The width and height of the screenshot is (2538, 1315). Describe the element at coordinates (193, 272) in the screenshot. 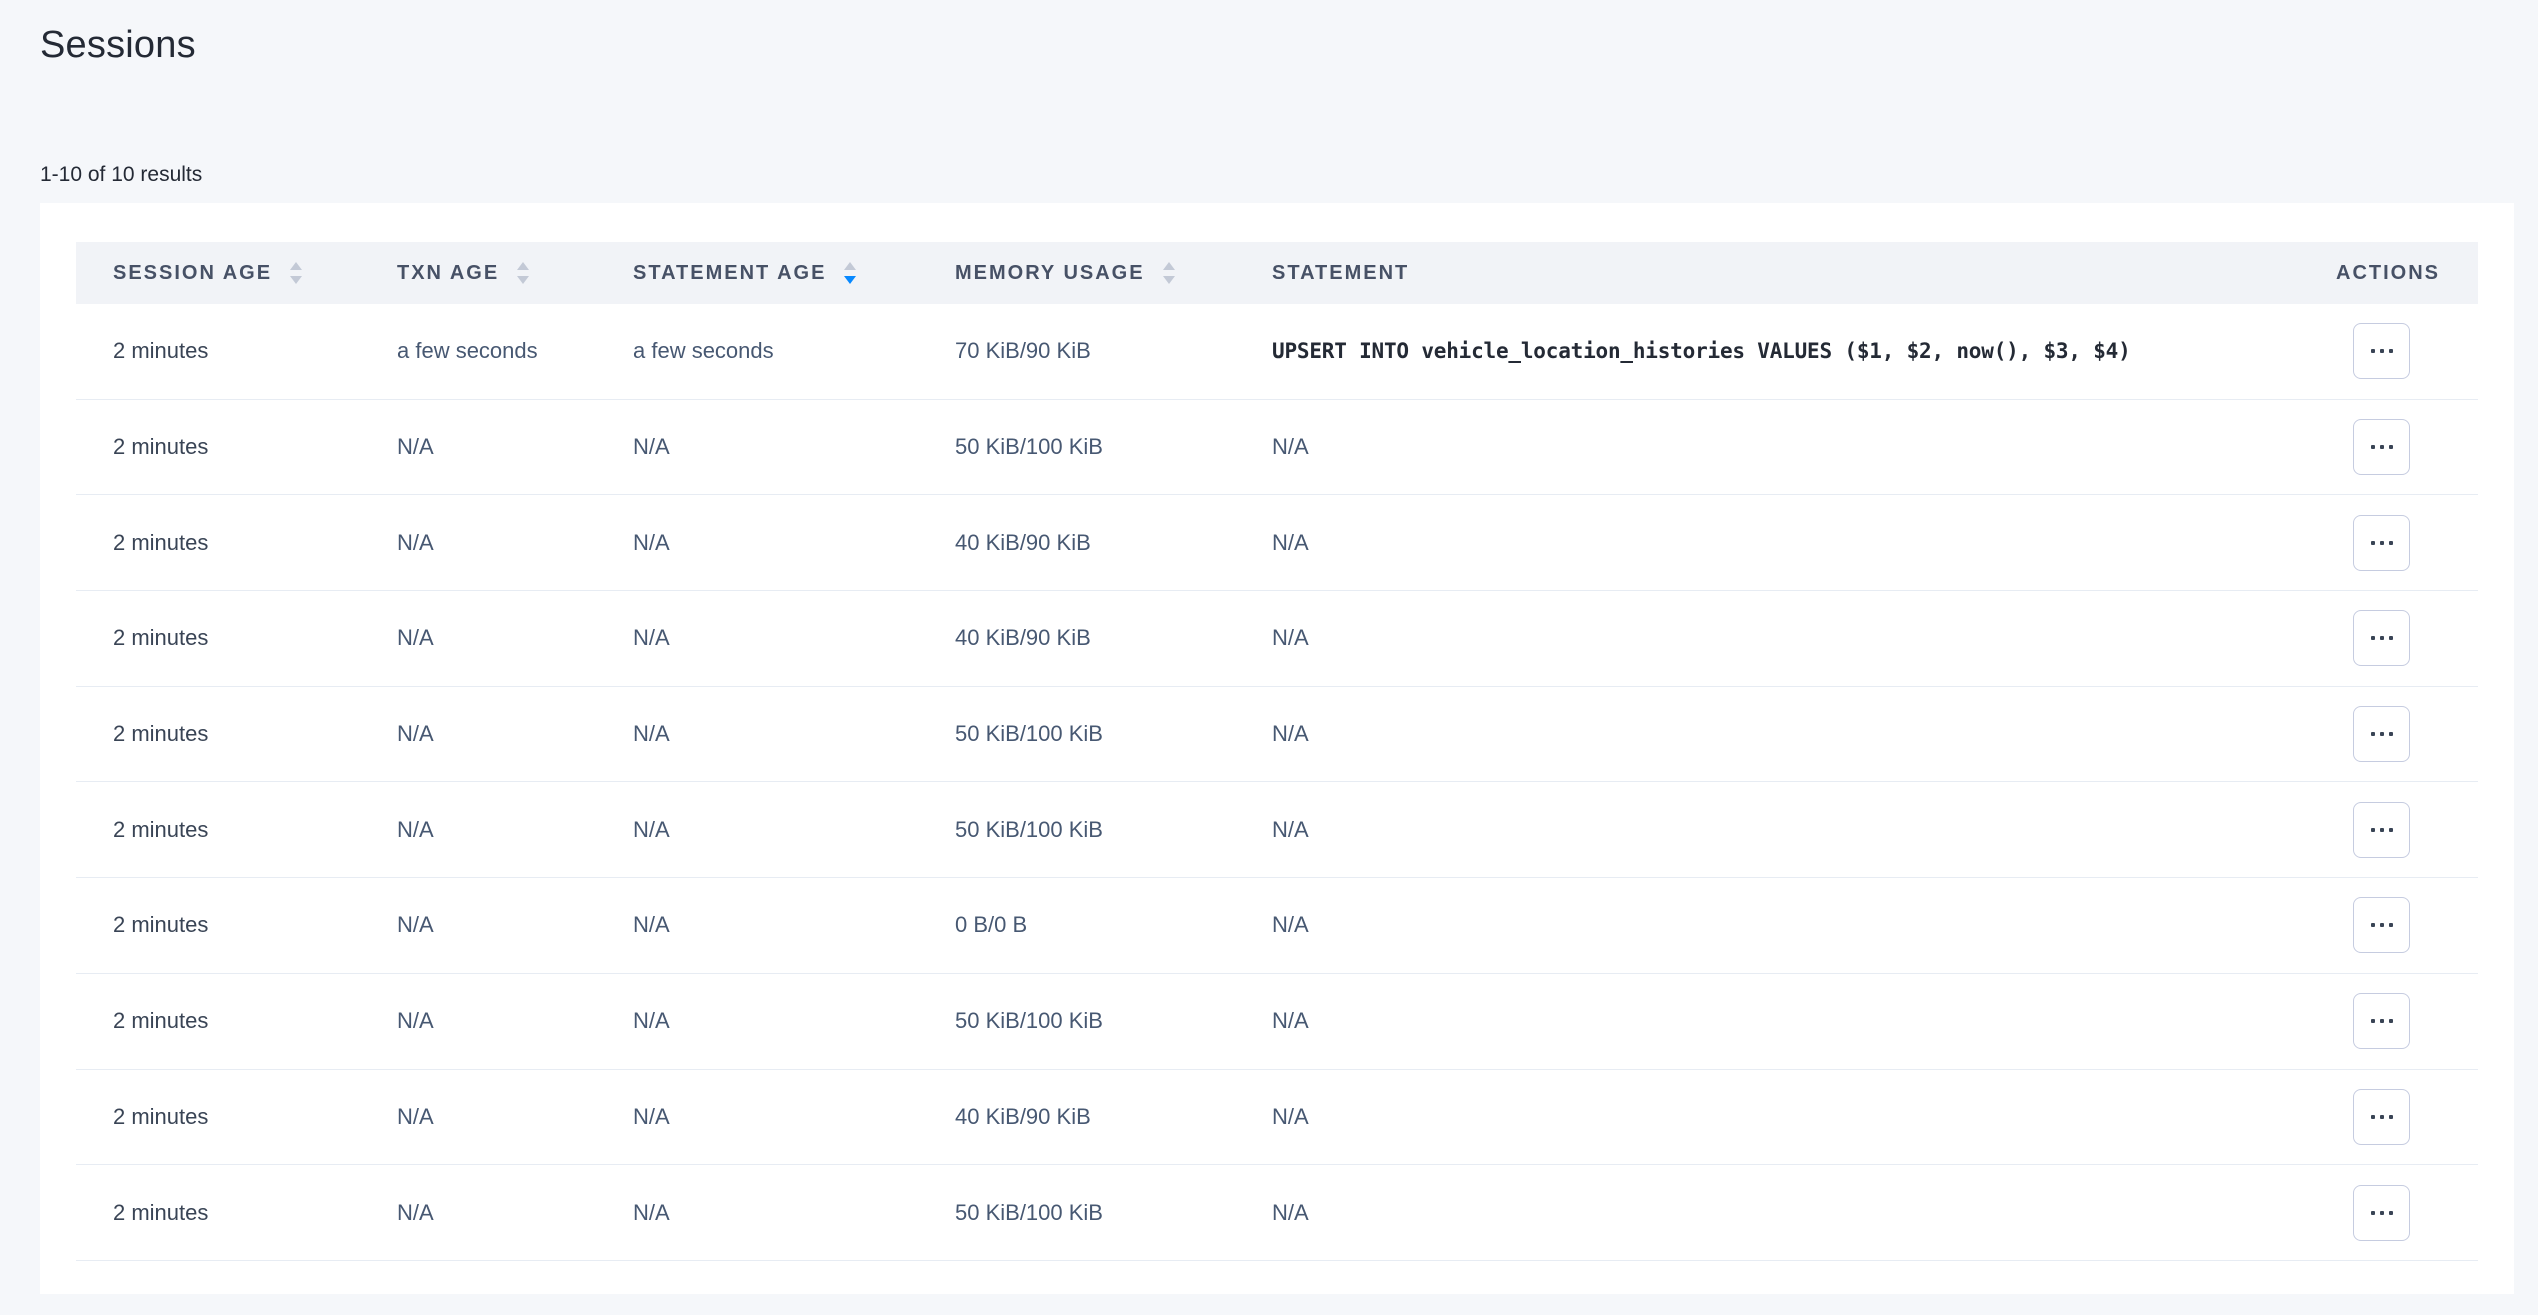

I see `column-header-label: SESSION AGE` at that location.